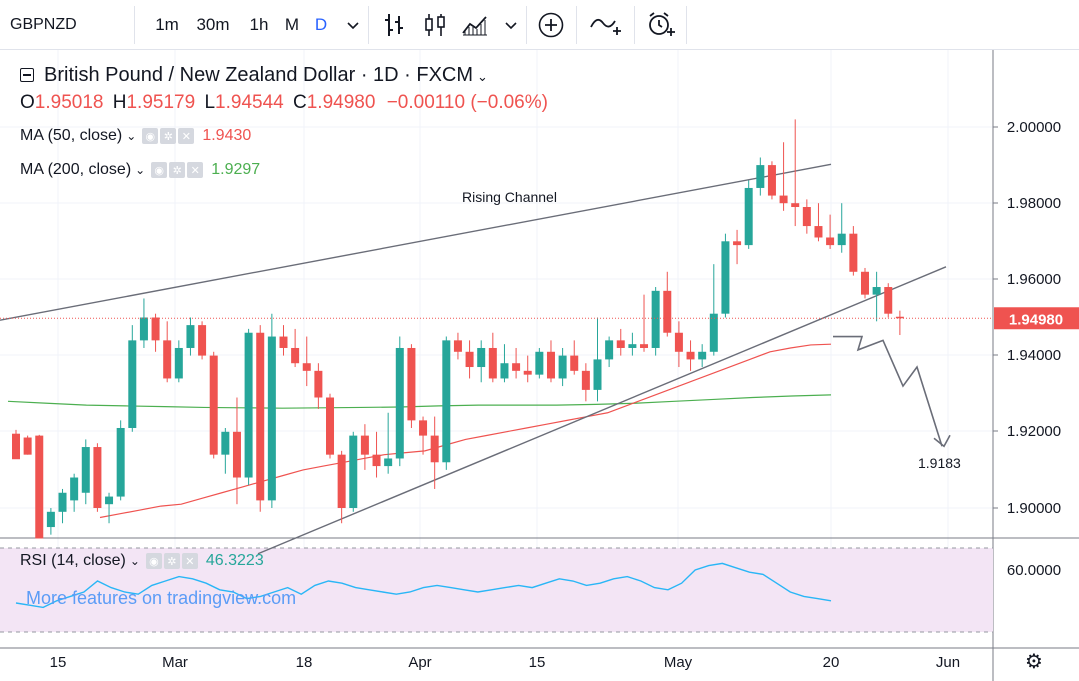  What do you see at coordinates (43, 24) in the screenshot?
I see `symbol-button: GBPNZD` at bounding box center [43, 24].